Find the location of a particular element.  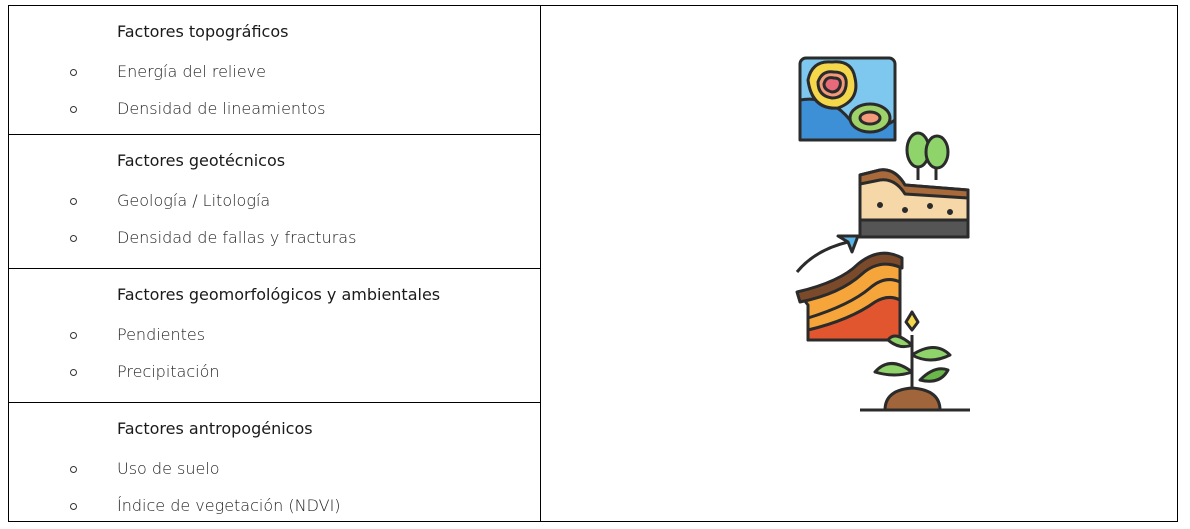

list-item: Geología / Litología is located at coordinates (194, 200).